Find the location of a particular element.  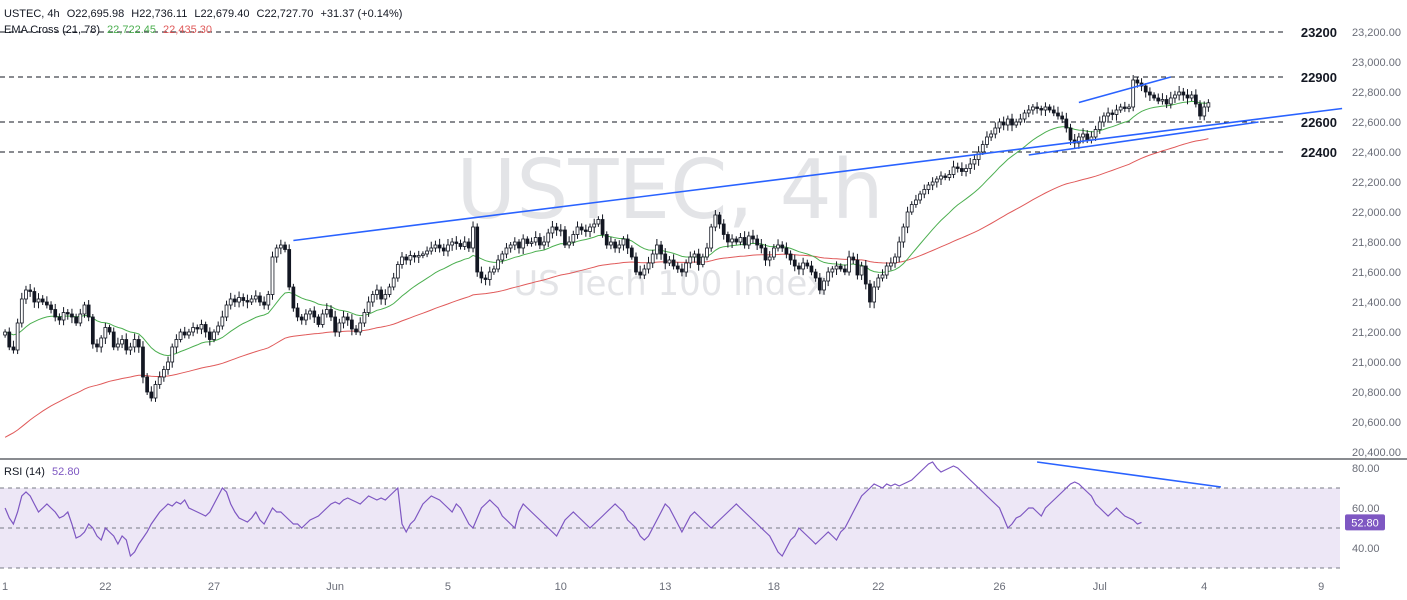

level-label-23200: 23200 is located at coordinates (1319, 32).